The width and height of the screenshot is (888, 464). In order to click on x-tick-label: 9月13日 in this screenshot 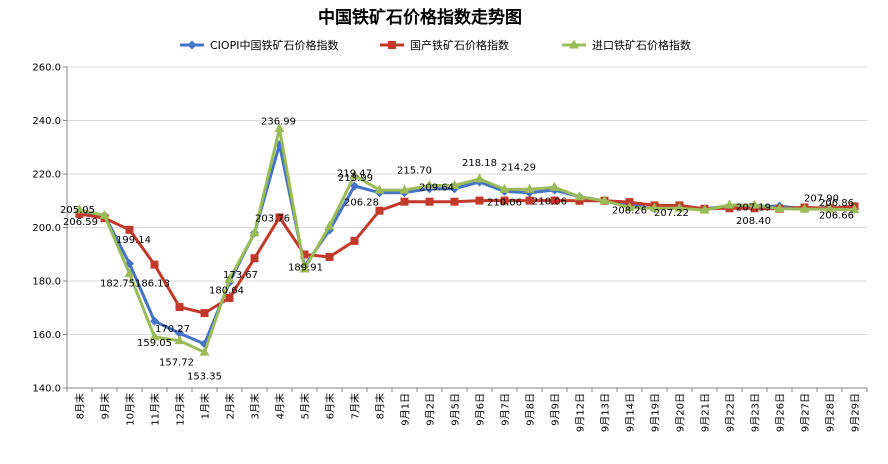, I will do `click(606, 412)`.